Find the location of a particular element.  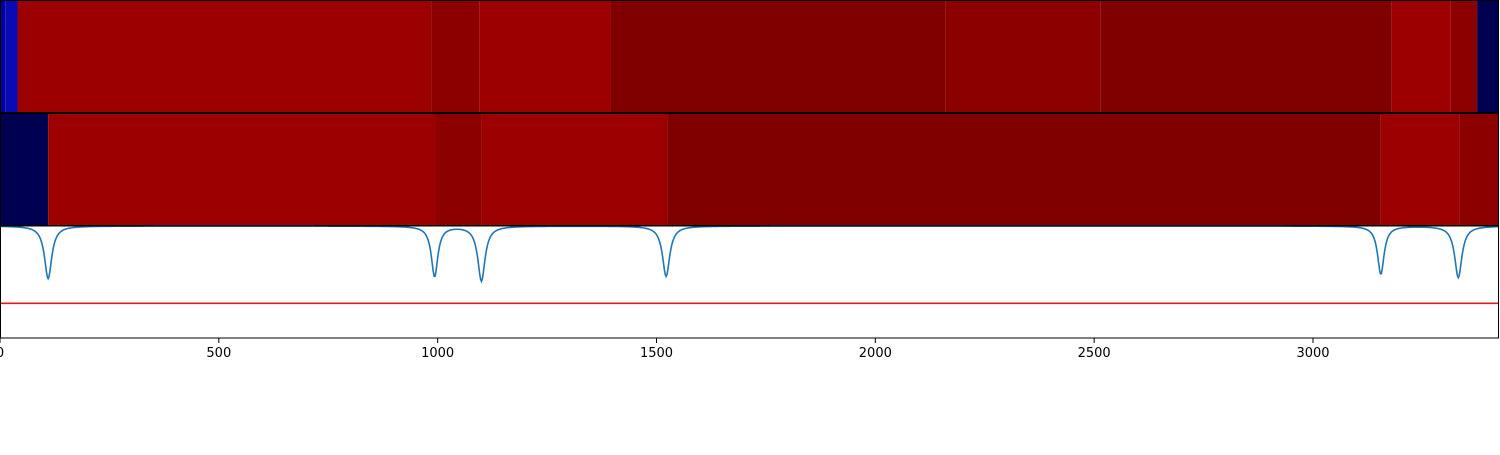

x-tick-label: 0 is located at coordinates (2, 353).